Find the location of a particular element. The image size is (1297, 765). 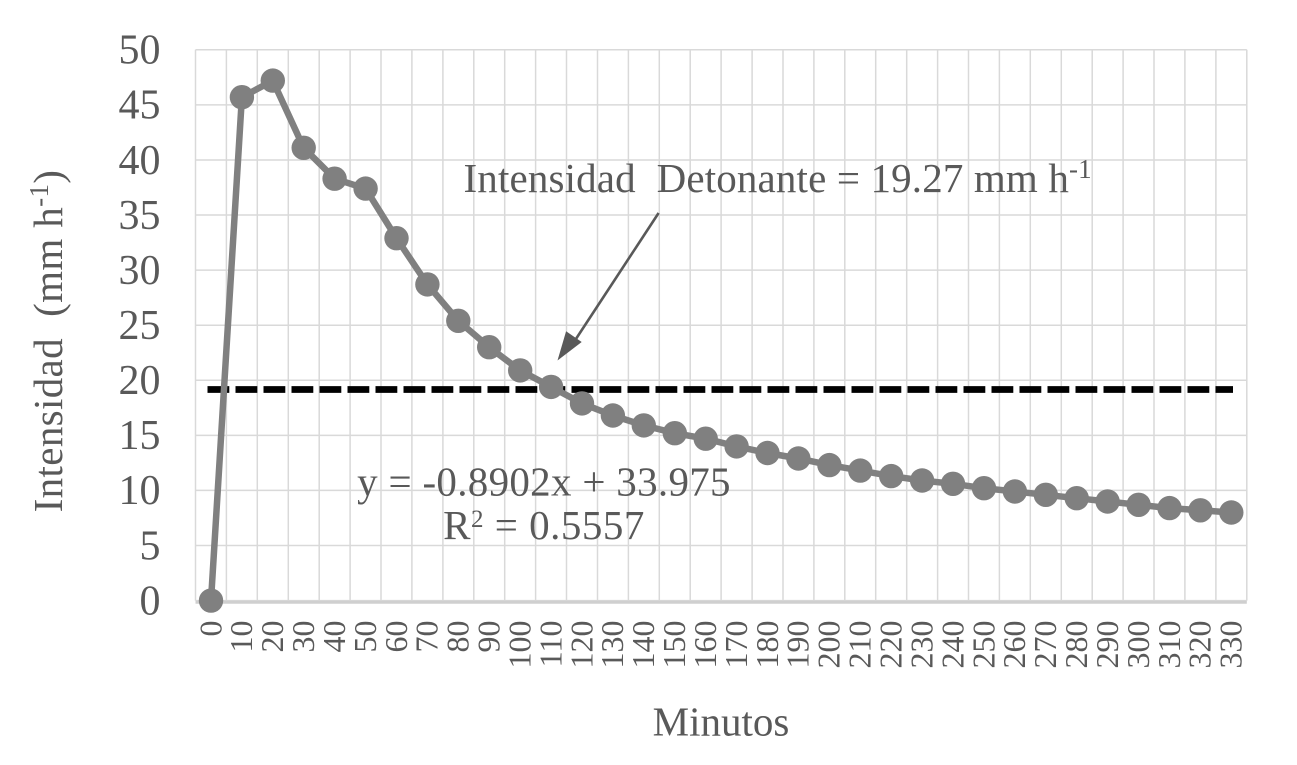

svg-text: 160 is located at coordinates (705, 645).